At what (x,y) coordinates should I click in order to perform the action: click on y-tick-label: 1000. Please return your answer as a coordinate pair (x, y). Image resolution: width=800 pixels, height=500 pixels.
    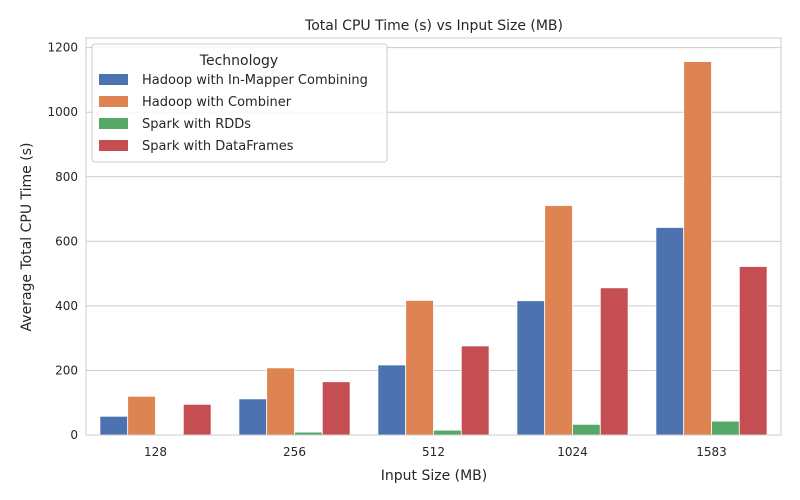
    Looking at the image, I should click on (62, 112).